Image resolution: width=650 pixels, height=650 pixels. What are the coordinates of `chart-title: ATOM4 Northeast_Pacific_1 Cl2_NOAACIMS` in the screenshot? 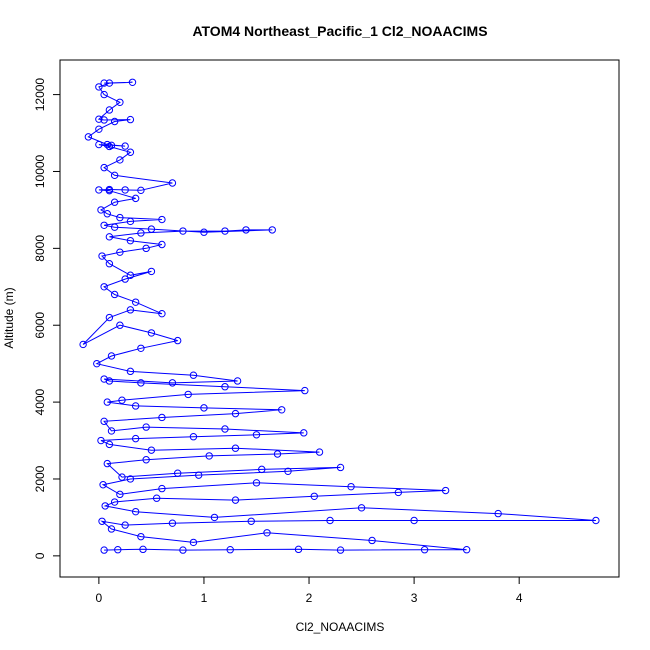 It's located at (339, 31).